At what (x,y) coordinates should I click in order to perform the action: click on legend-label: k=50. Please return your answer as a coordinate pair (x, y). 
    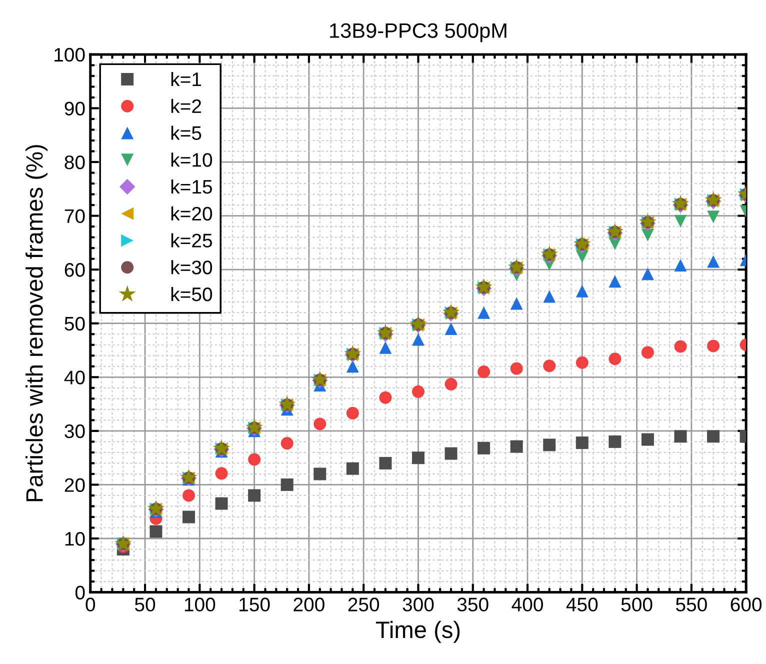
    Looking at the image, I should click on (191, 294).